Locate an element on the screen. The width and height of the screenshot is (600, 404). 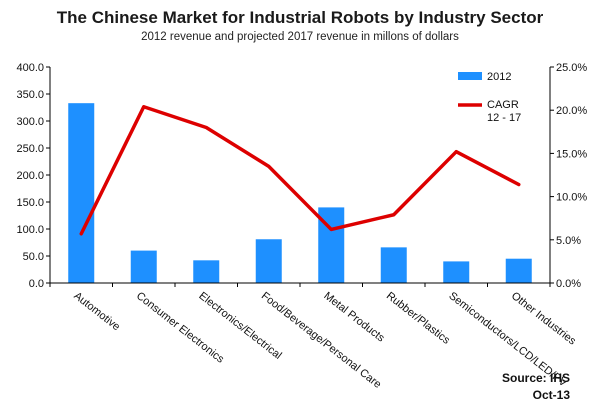
x-category-label: Metal Products is located at coordinates (354, 317).